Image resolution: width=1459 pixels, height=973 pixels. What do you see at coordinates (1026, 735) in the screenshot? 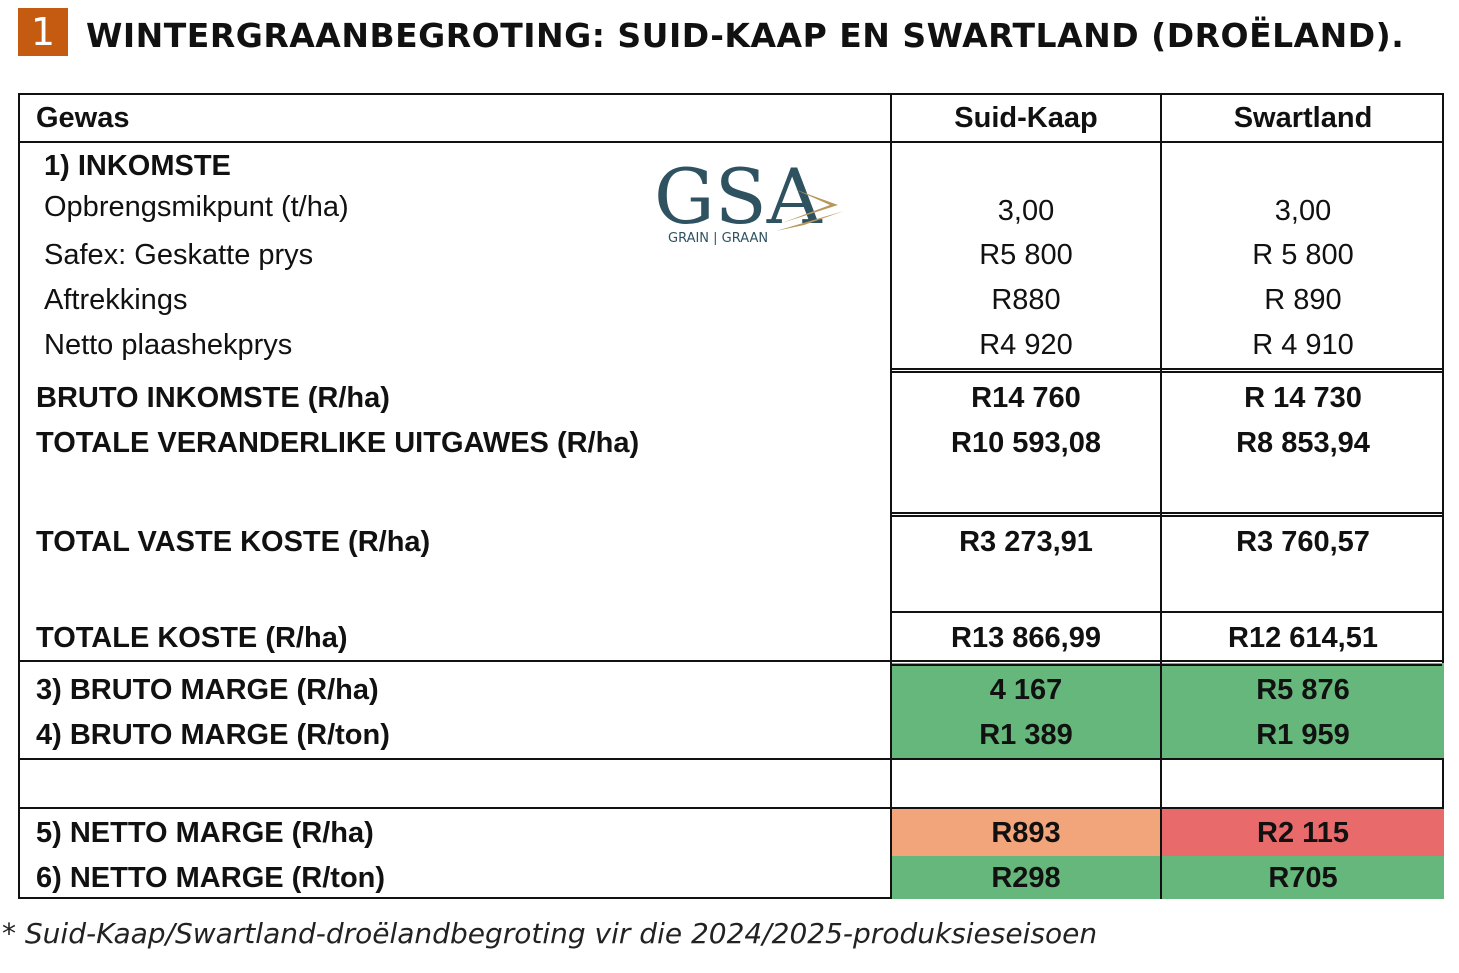
I see `gross-margin-ton-suid-kaap: R1 389` at bounding box center [1026, 735].